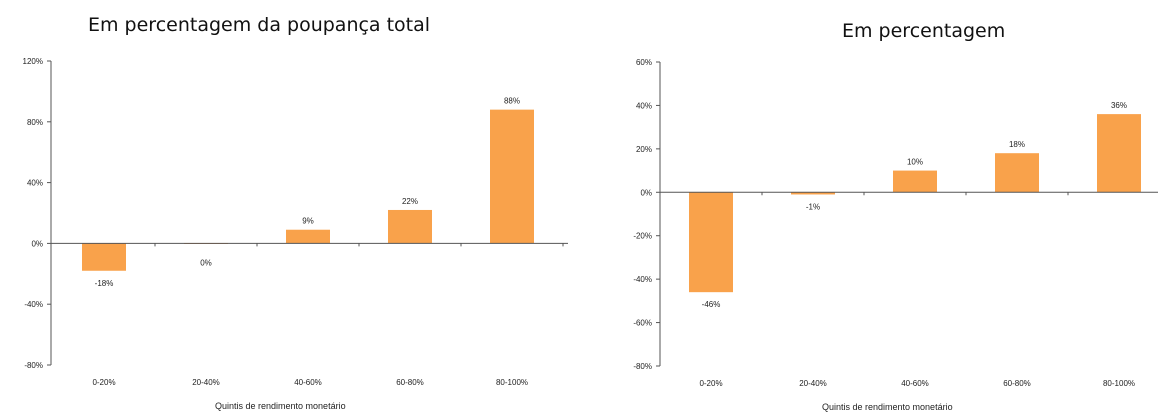 The width and height of the screenshot is (1160, 412). What do you see at coordinates (644, 62) in the screenshot?
I see `right-y-tick-label: 60%` at bounding box center [644, 62].